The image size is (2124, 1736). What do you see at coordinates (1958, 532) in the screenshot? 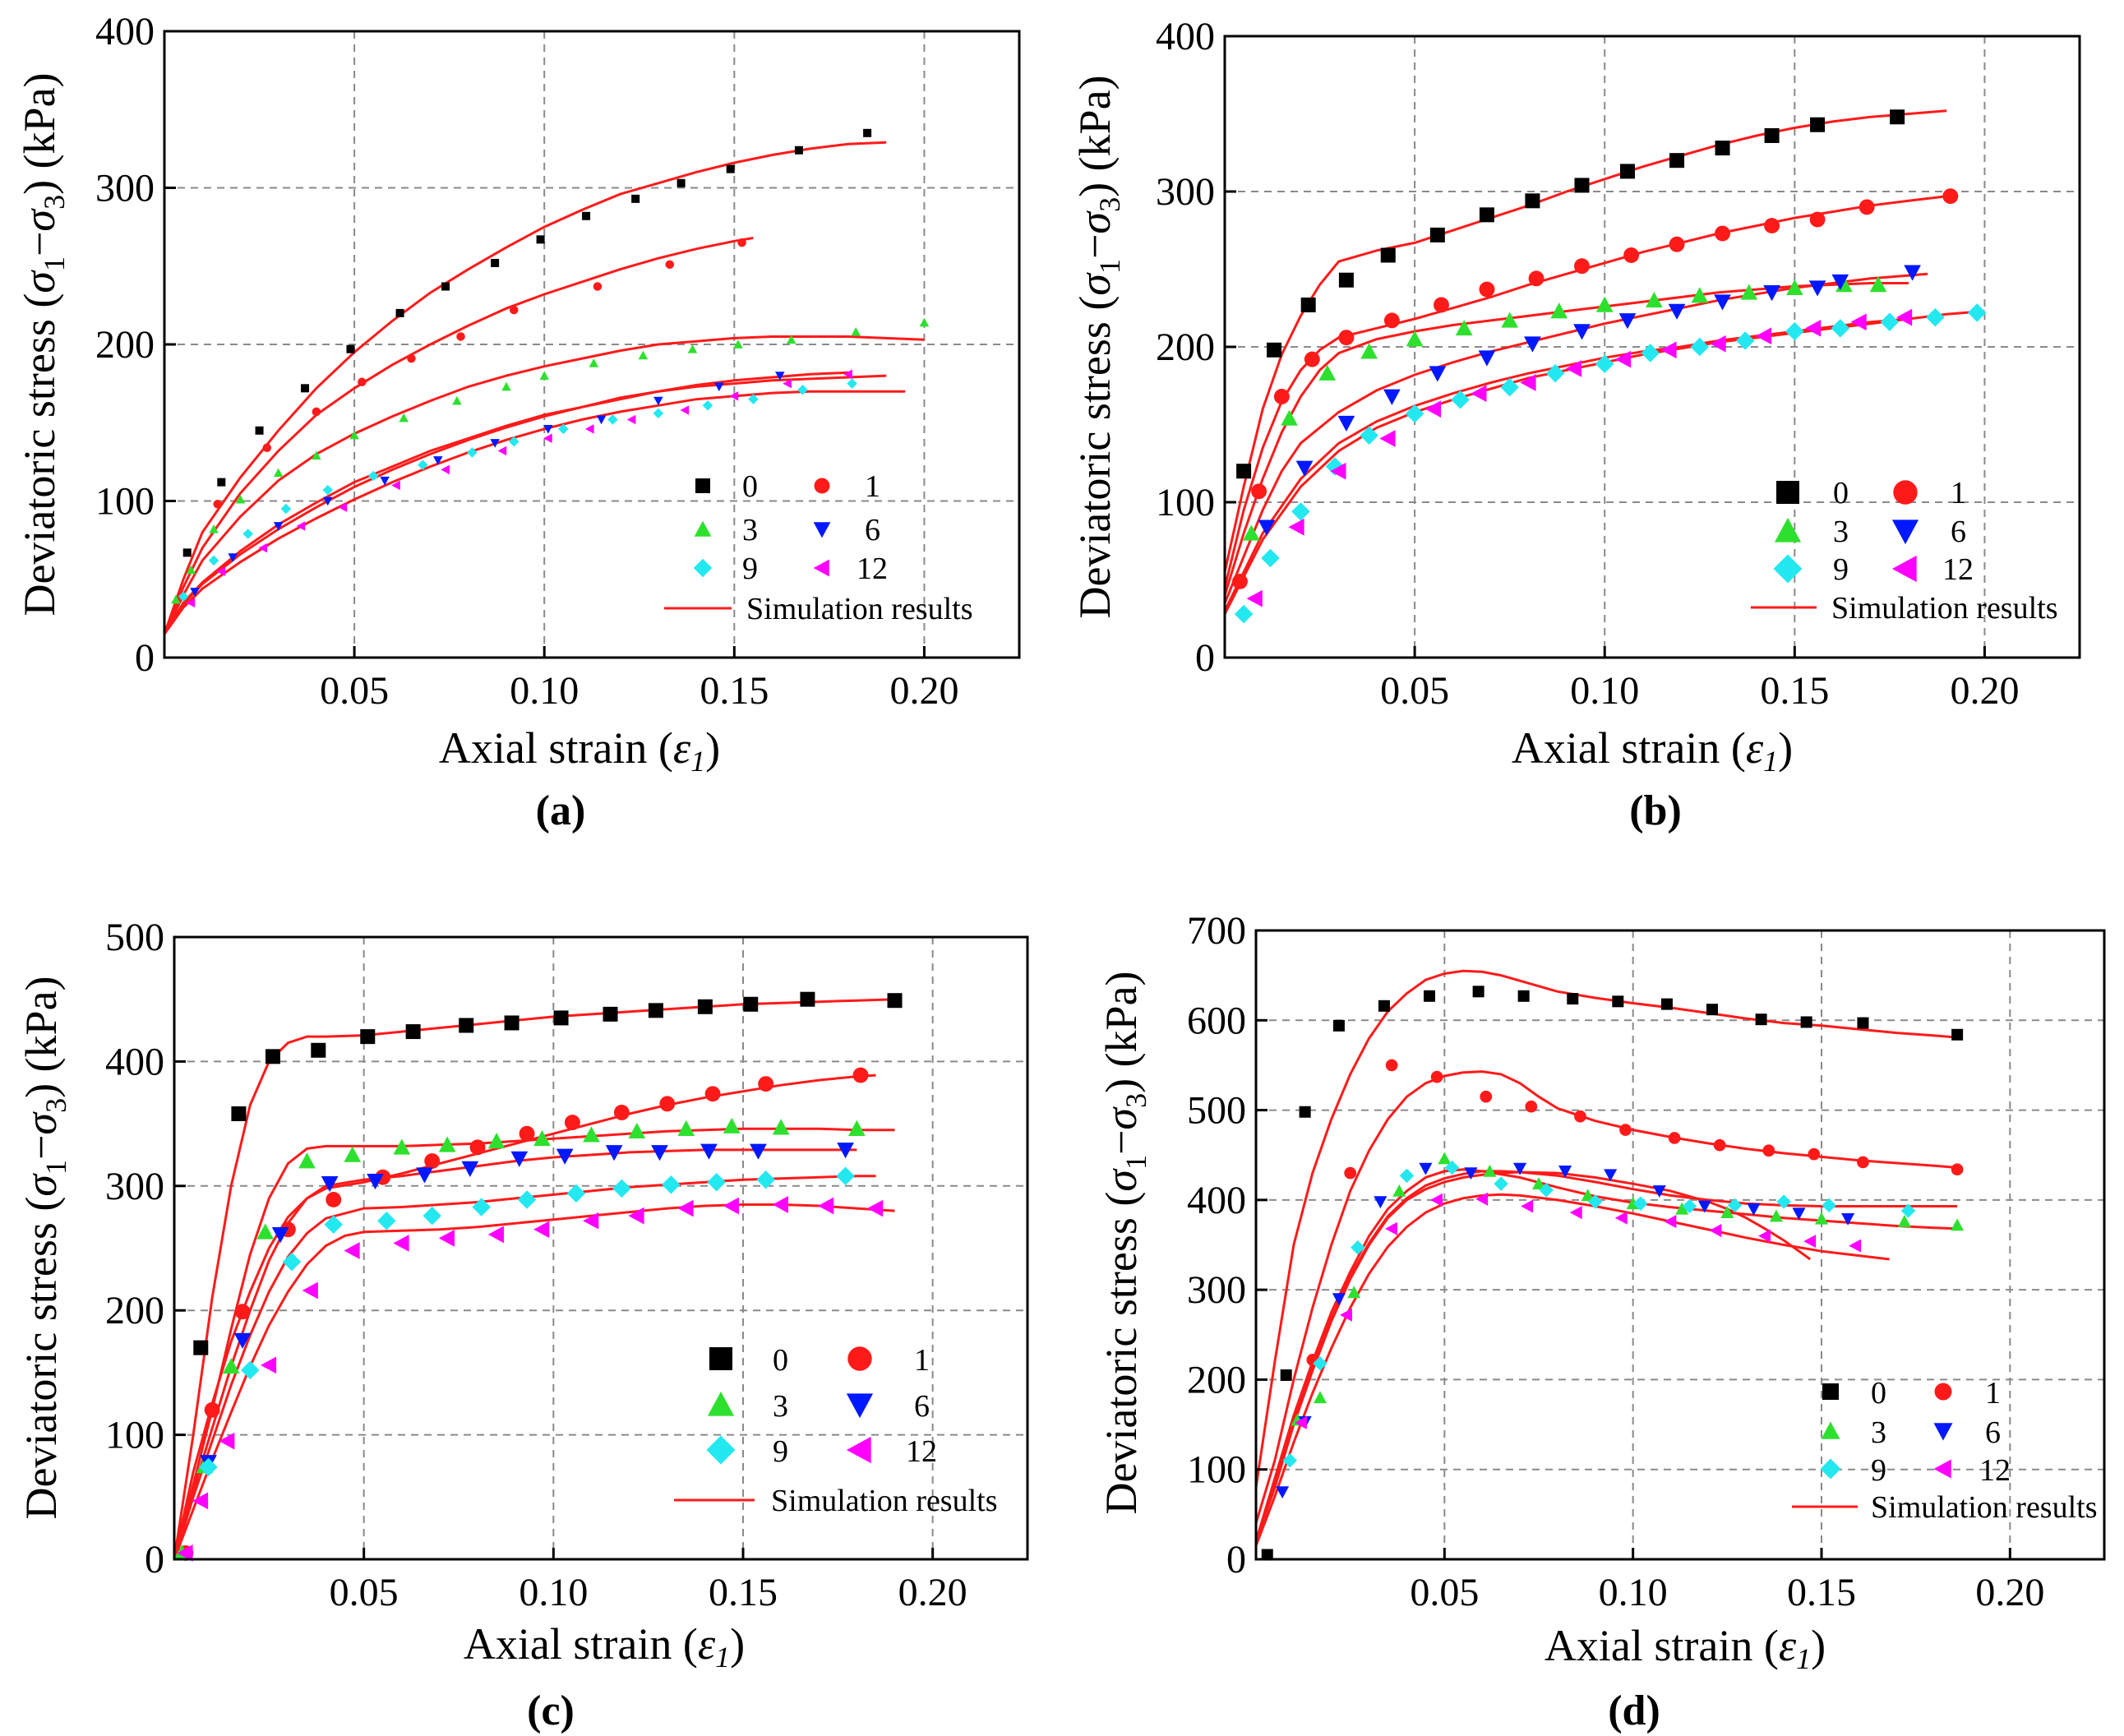
I see `panel-b-legend-label-6: 6` at bounding box center [1958, 532].